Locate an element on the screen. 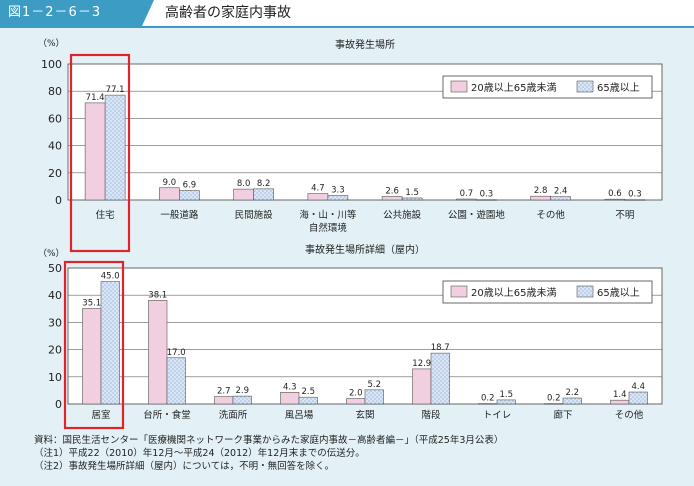  category-label-line: 居室 is located at coordinates (100, 415).